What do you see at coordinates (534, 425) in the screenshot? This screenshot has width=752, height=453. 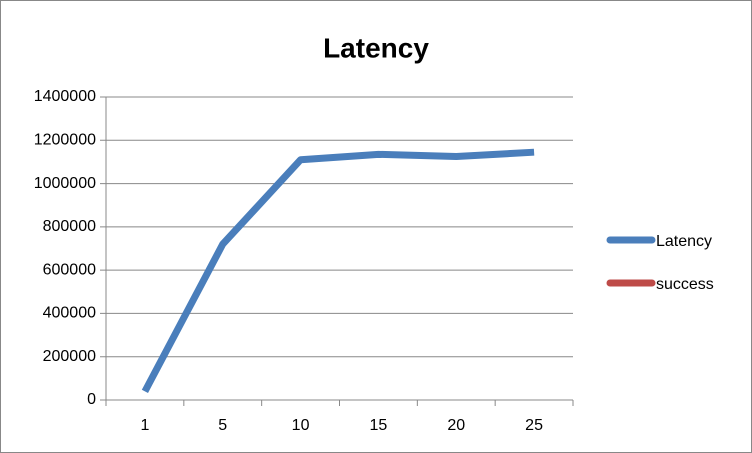 I see `x-tick-label: 25` at bounding box center [534, 425].